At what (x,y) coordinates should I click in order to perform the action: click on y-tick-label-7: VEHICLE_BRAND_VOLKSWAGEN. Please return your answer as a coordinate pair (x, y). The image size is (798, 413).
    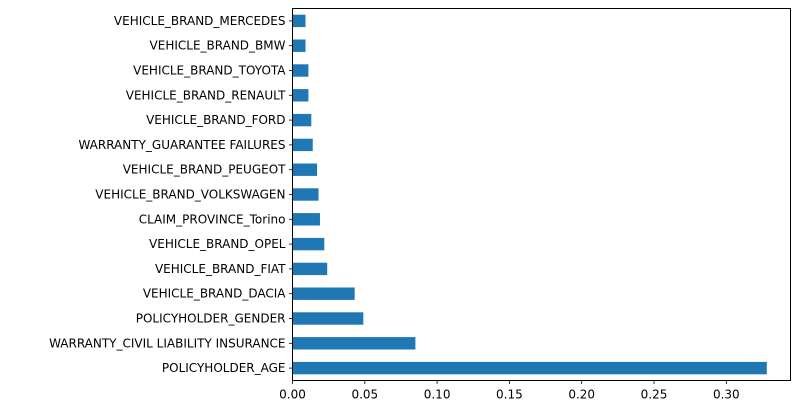
    Looking at the image, I should click on (190, 195).